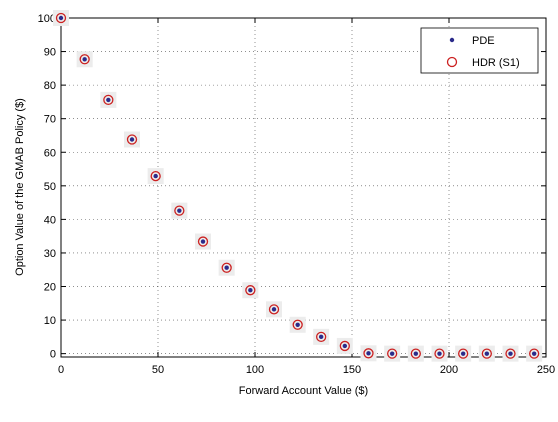 The image size is (558, 422). Describe the element at coordinates (255, 370) in the screenshot. I see `x-tick-label: 100` at that location.